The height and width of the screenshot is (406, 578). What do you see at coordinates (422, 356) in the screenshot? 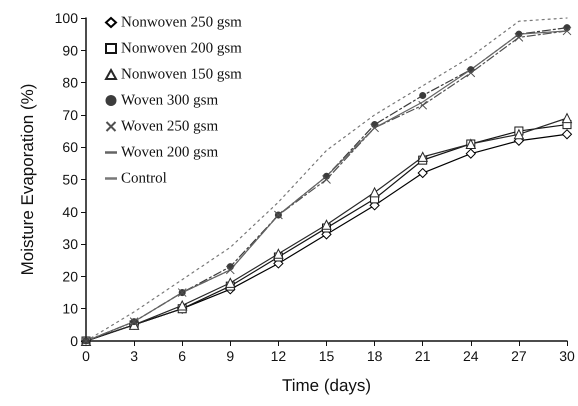
I see `x-tick-label: 21` at bounding box center [422, 356].